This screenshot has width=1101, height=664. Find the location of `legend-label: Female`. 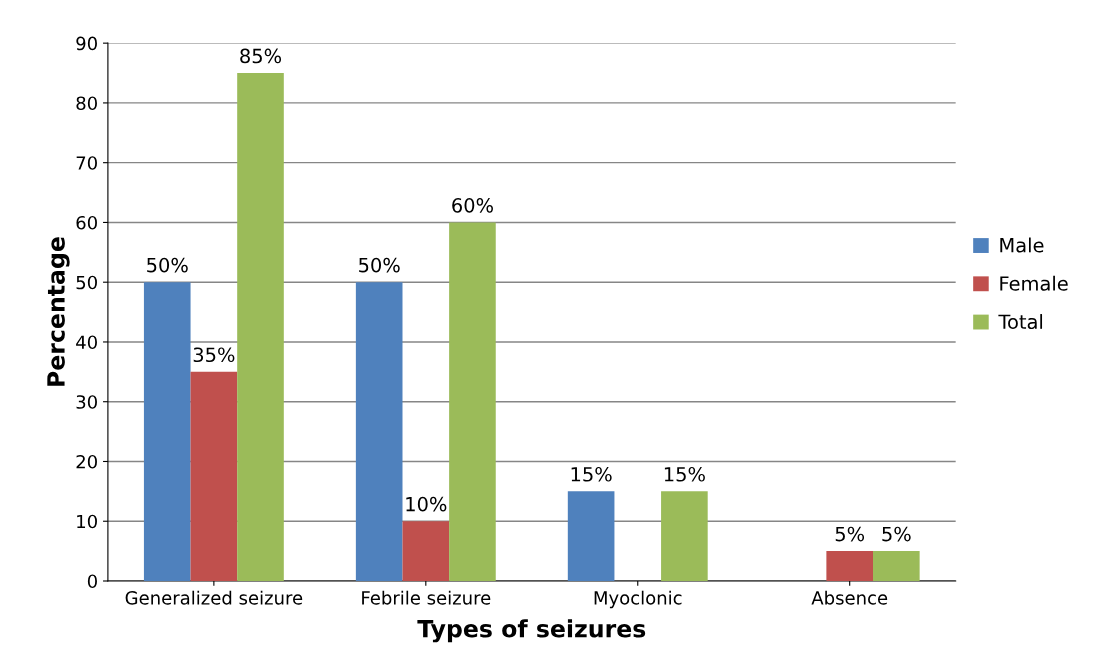

legend-label: Female is located at coordinates (1034, 283).